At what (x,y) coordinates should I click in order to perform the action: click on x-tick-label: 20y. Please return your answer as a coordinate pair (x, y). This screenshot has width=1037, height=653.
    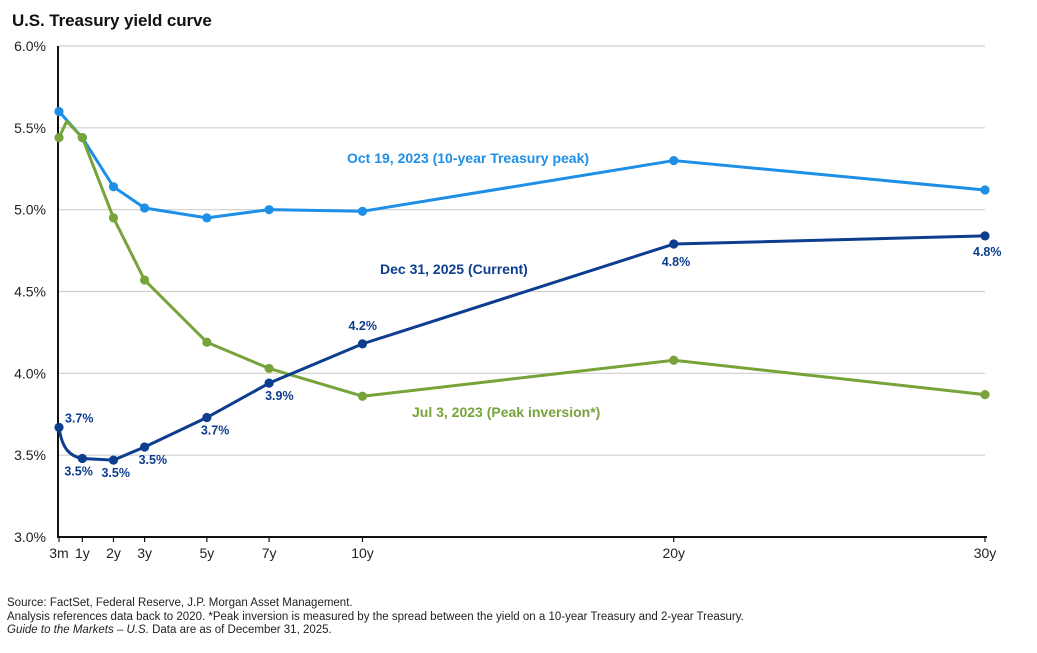
    Looking at the image, I should click on (673, 553).